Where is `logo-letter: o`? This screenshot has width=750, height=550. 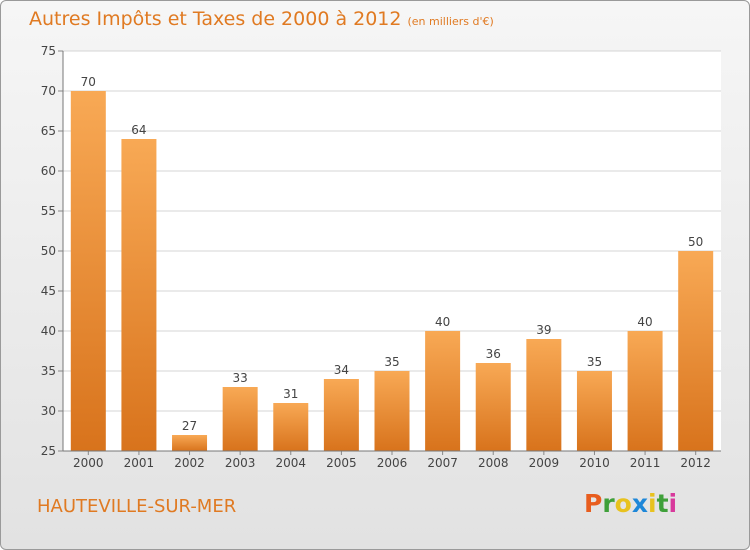 logo-letter: o is located at coordinates (623, 503).